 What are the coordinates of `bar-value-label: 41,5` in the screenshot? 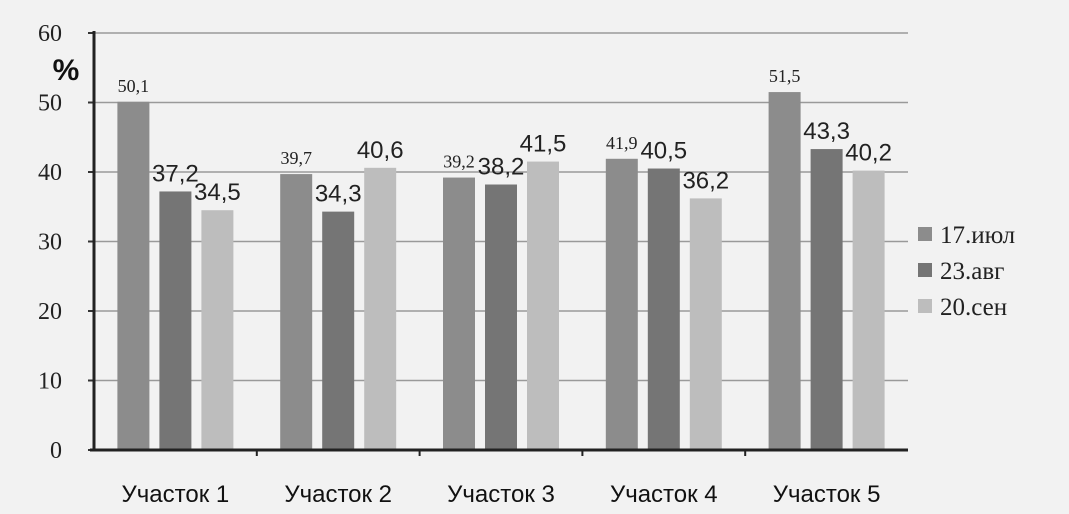 It's located at (543, 144).